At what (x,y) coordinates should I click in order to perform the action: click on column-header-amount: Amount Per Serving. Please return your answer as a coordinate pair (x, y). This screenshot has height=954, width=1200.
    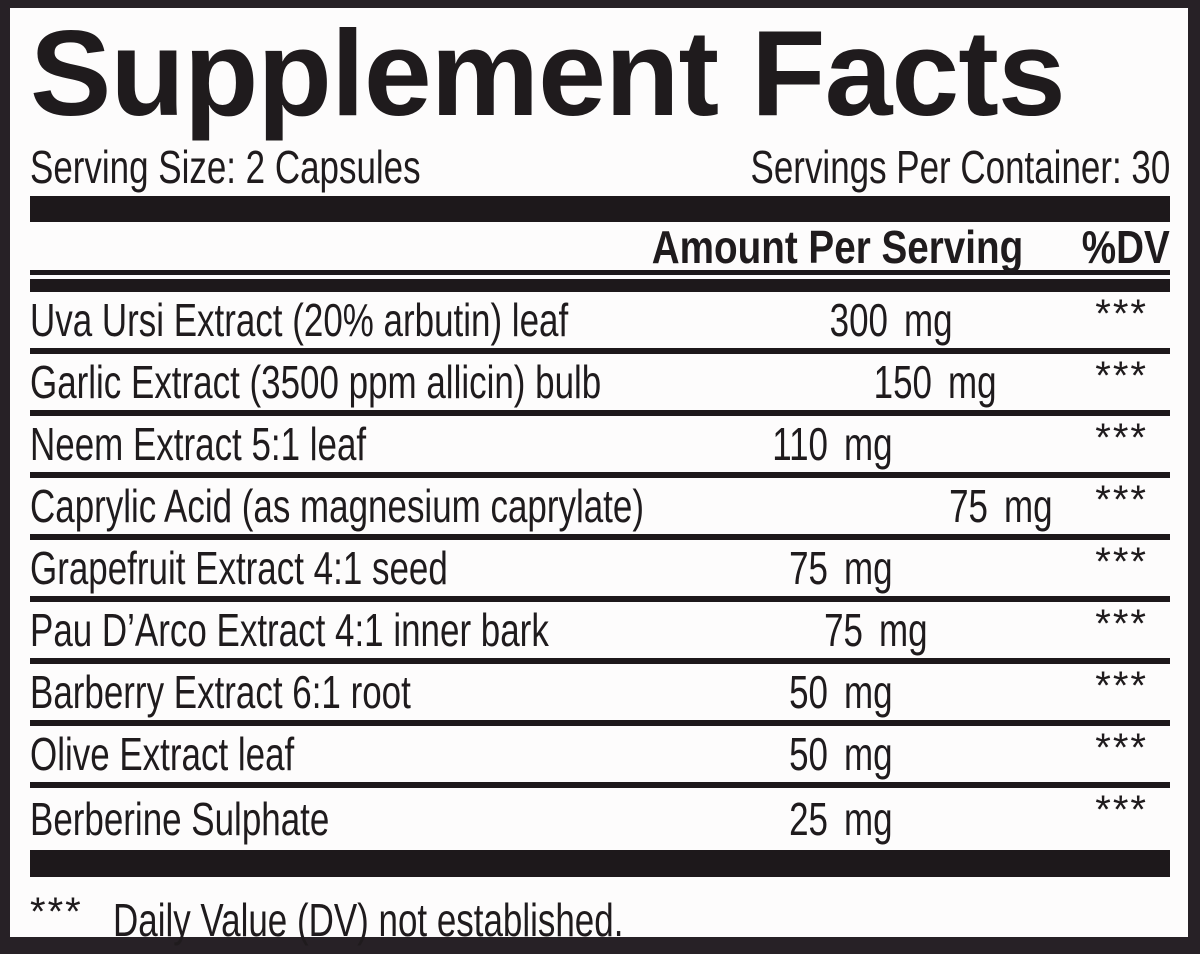
    Looking at the image, I should click on (837, 247).